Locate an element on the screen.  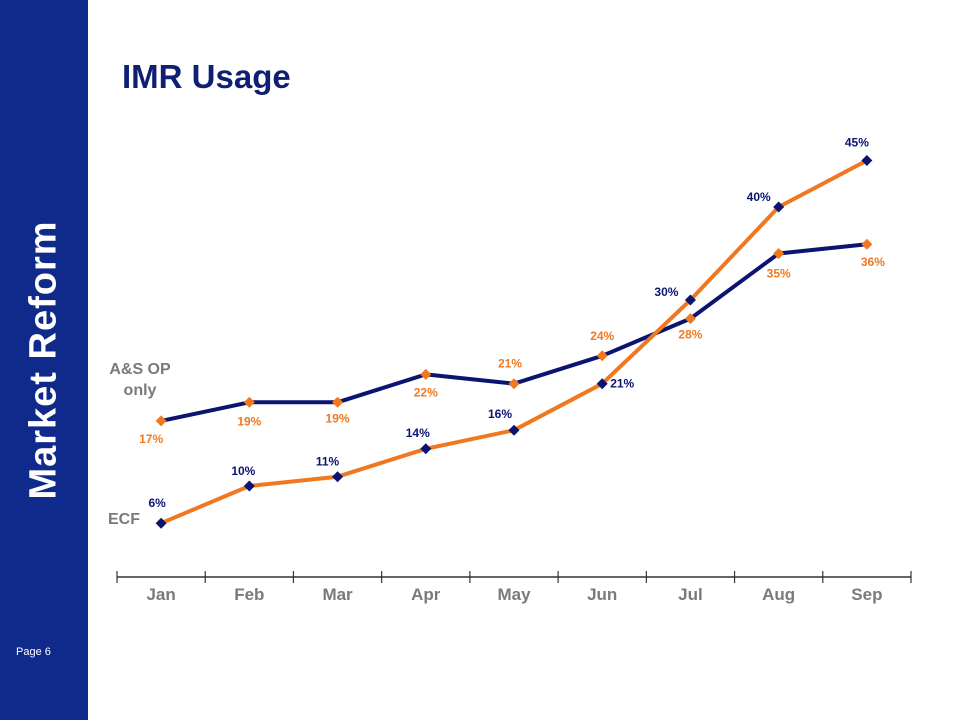
data-label: 30% is located at coordinates (666, 292).